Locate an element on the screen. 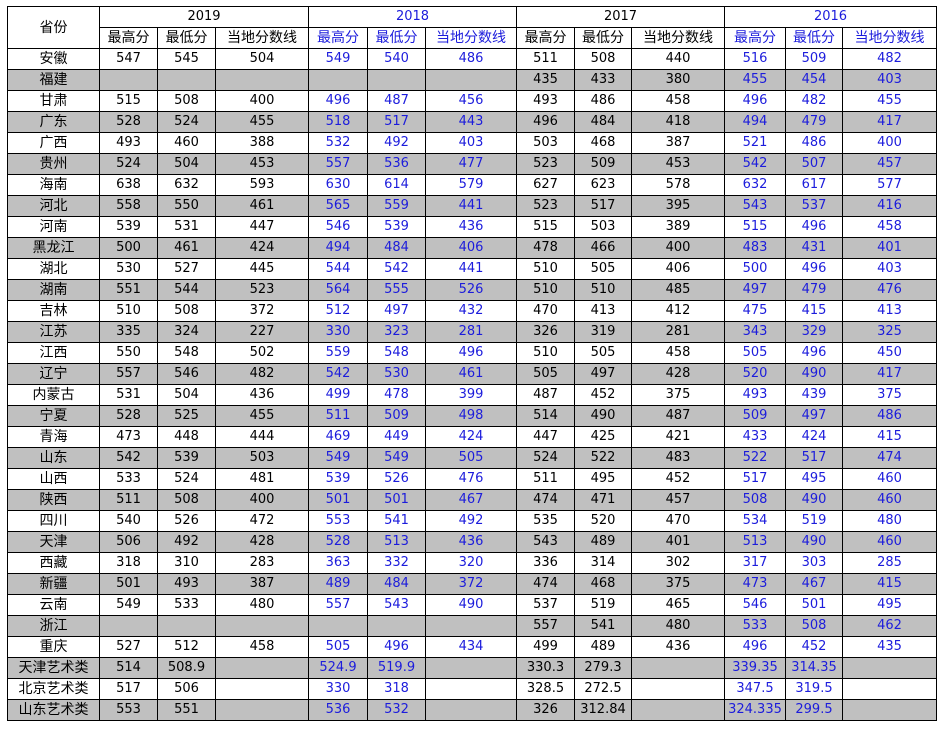 The width and height of the screenshot is (949, 729). local-cutoff-cell: 424 is located at coordinates (262, 248).